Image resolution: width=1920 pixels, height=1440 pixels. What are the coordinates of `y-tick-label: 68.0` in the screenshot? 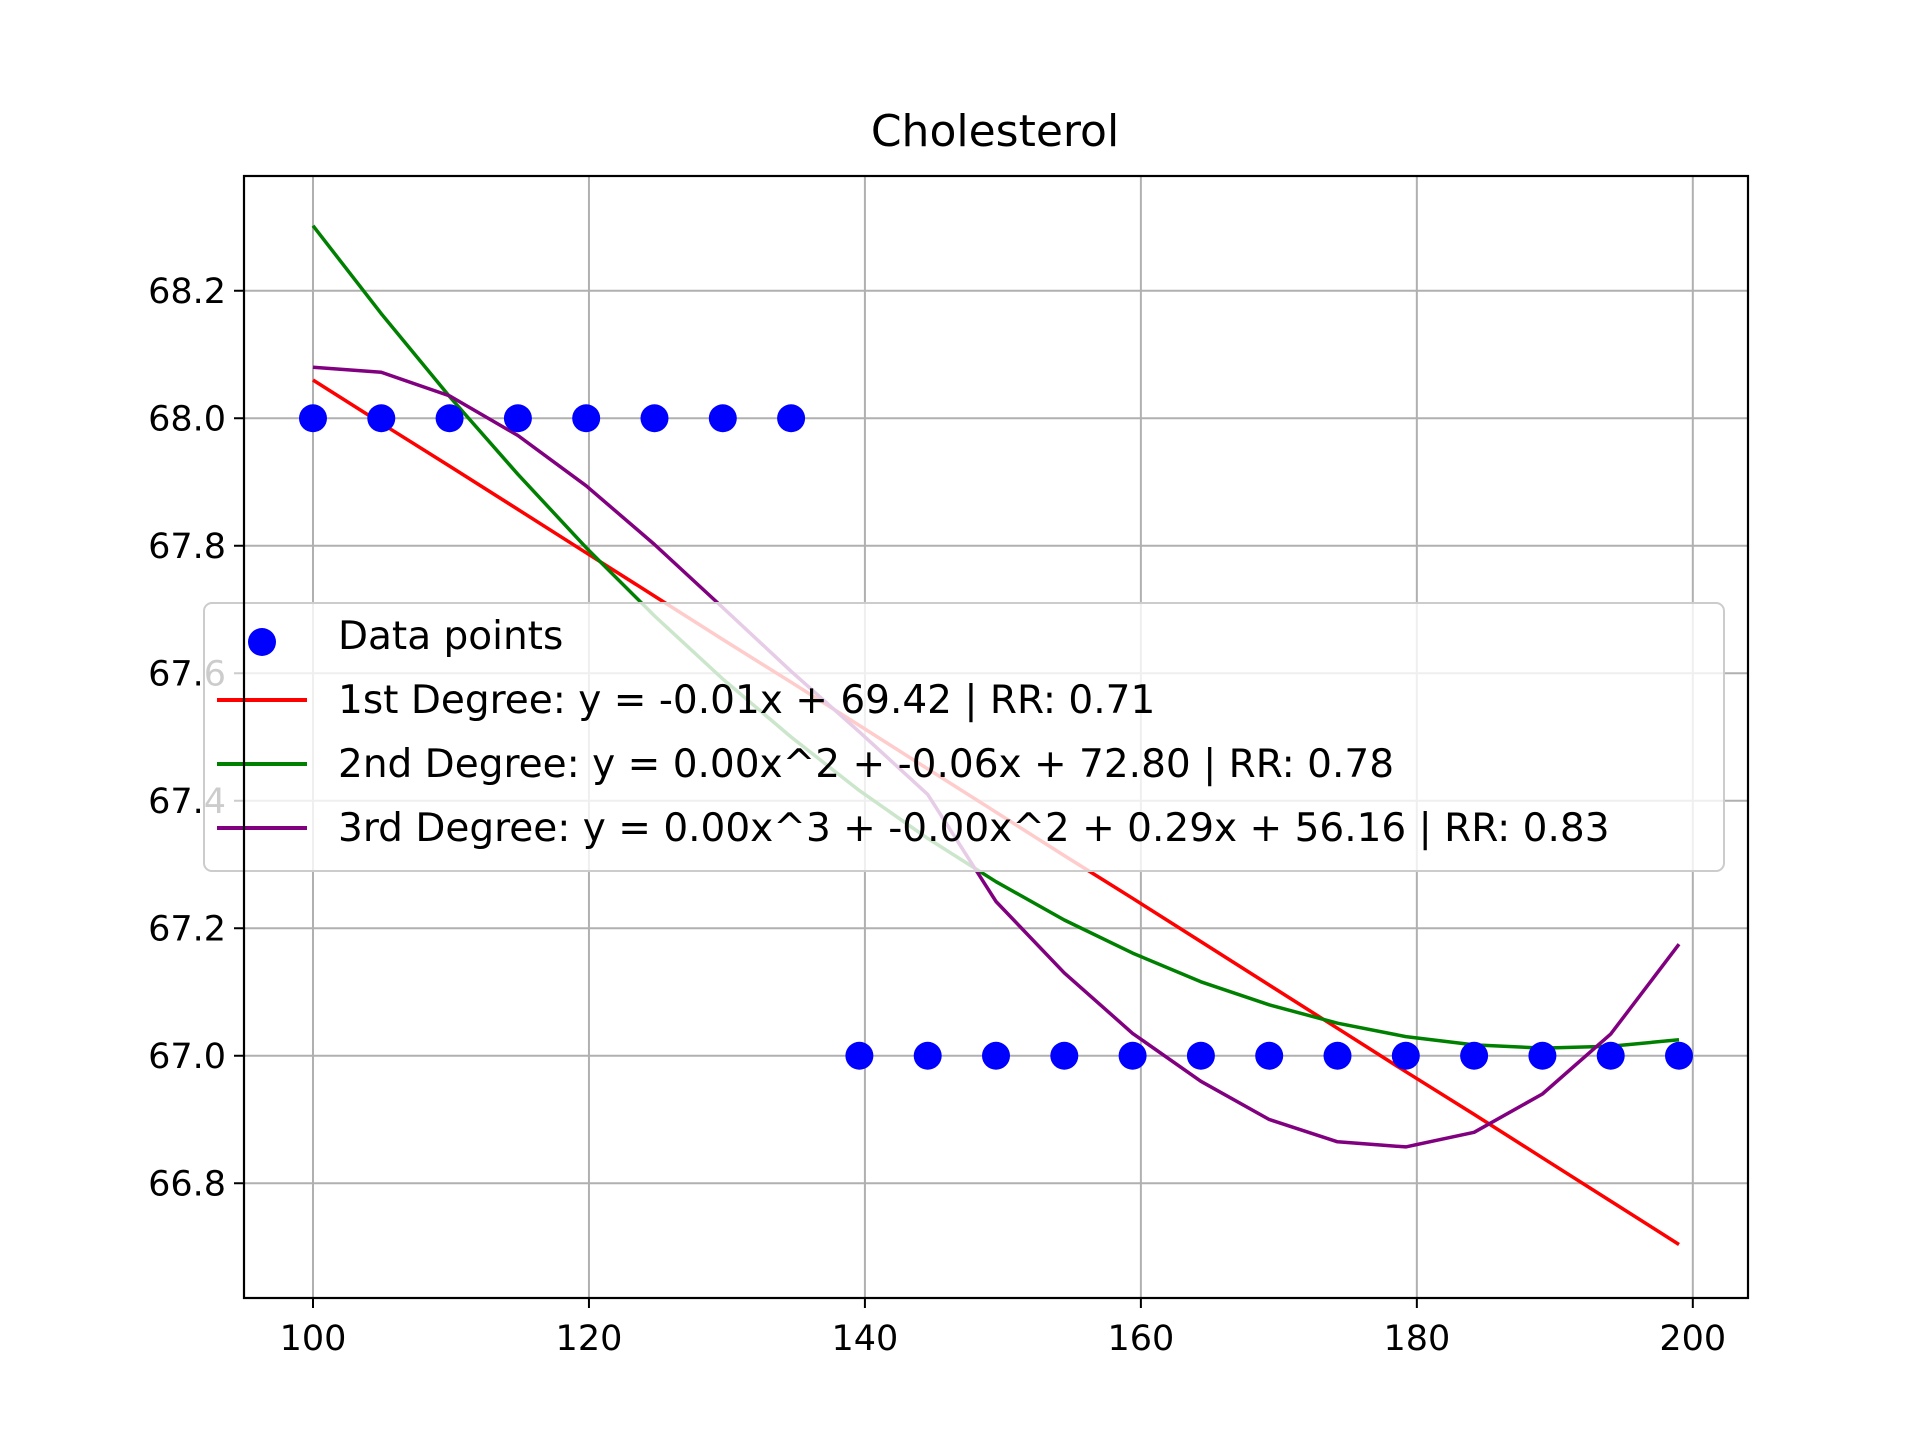 It's located at (187, 419).